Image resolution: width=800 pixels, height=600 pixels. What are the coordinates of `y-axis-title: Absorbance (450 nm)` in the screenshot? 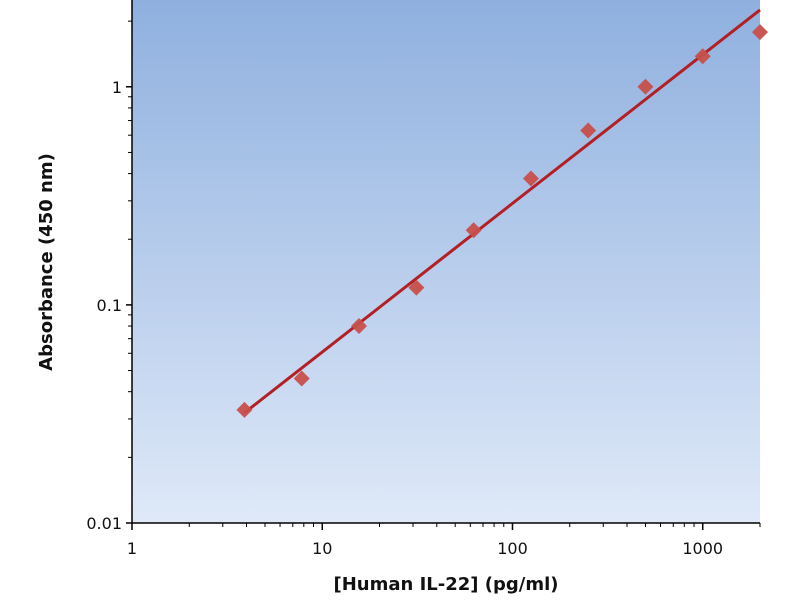 It's located at (46, 262).